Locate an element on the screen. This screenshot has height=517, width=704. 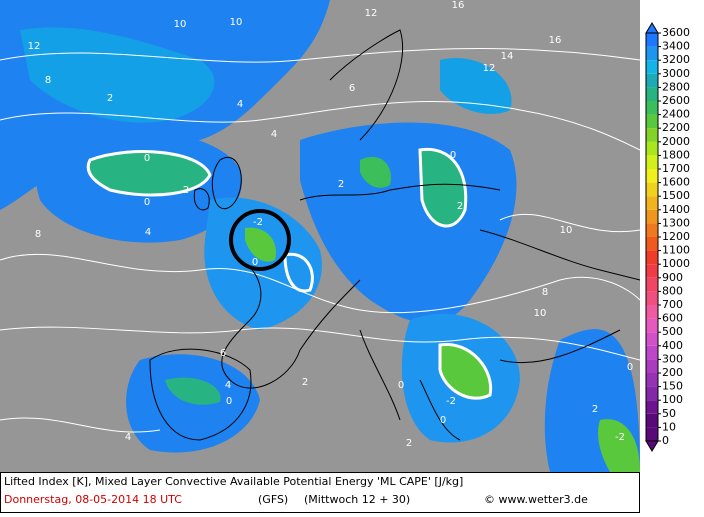
legend-label: 1500 is located at coordinates (676, 195).